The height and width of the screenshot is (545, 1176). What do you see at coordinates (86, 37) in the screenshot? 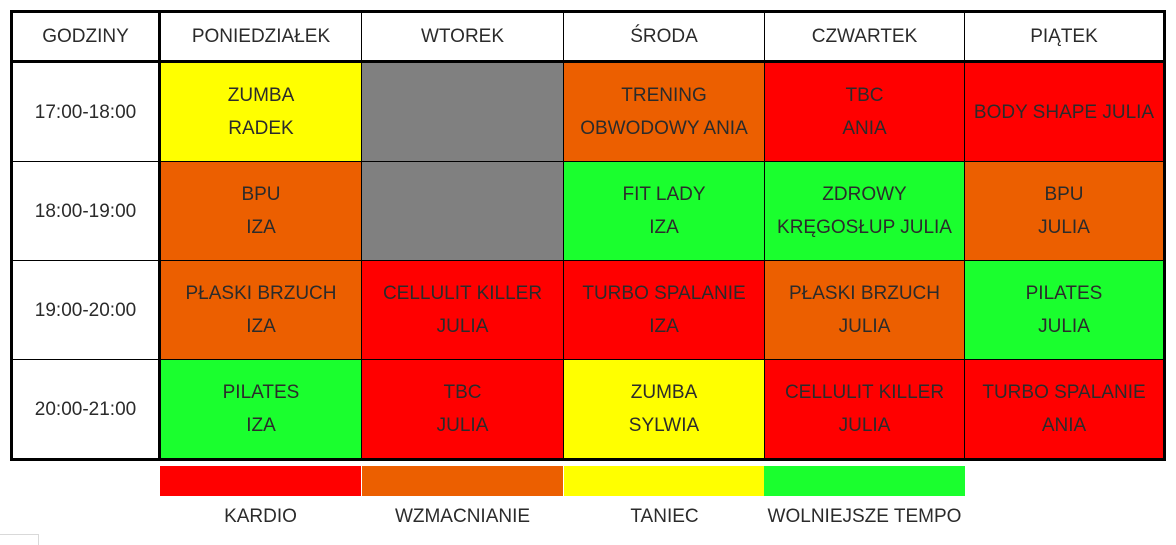
I see `header-hours: GODZINY` at bounding box center [86, 37].